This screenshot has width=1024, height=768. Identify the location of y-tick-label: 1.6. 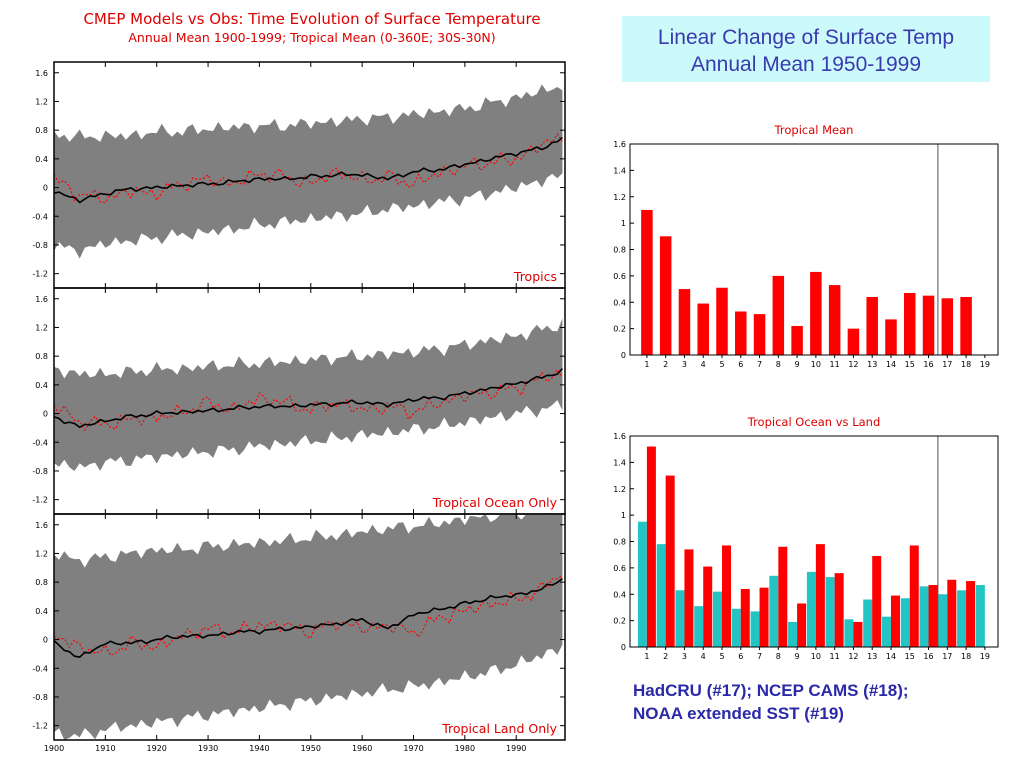
(41, 299).